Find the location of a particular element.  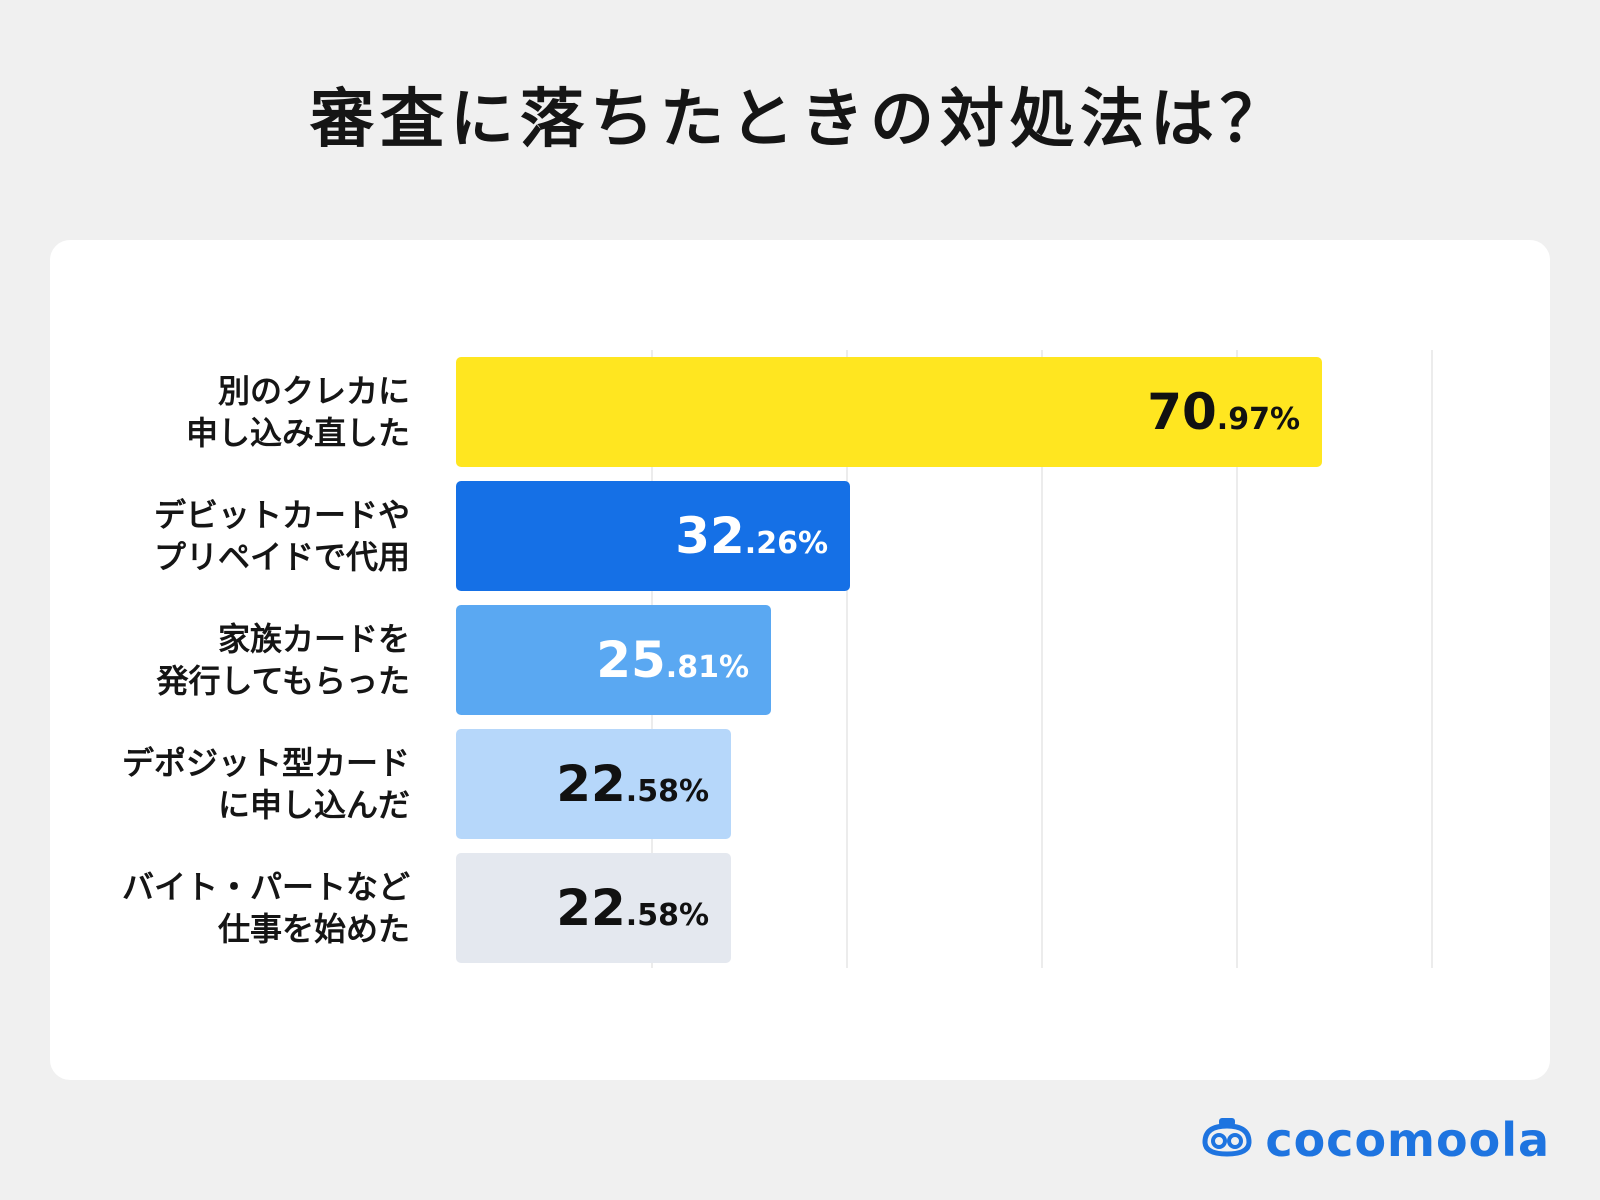

bar: 25.81% is located at coordinates (613, 660).